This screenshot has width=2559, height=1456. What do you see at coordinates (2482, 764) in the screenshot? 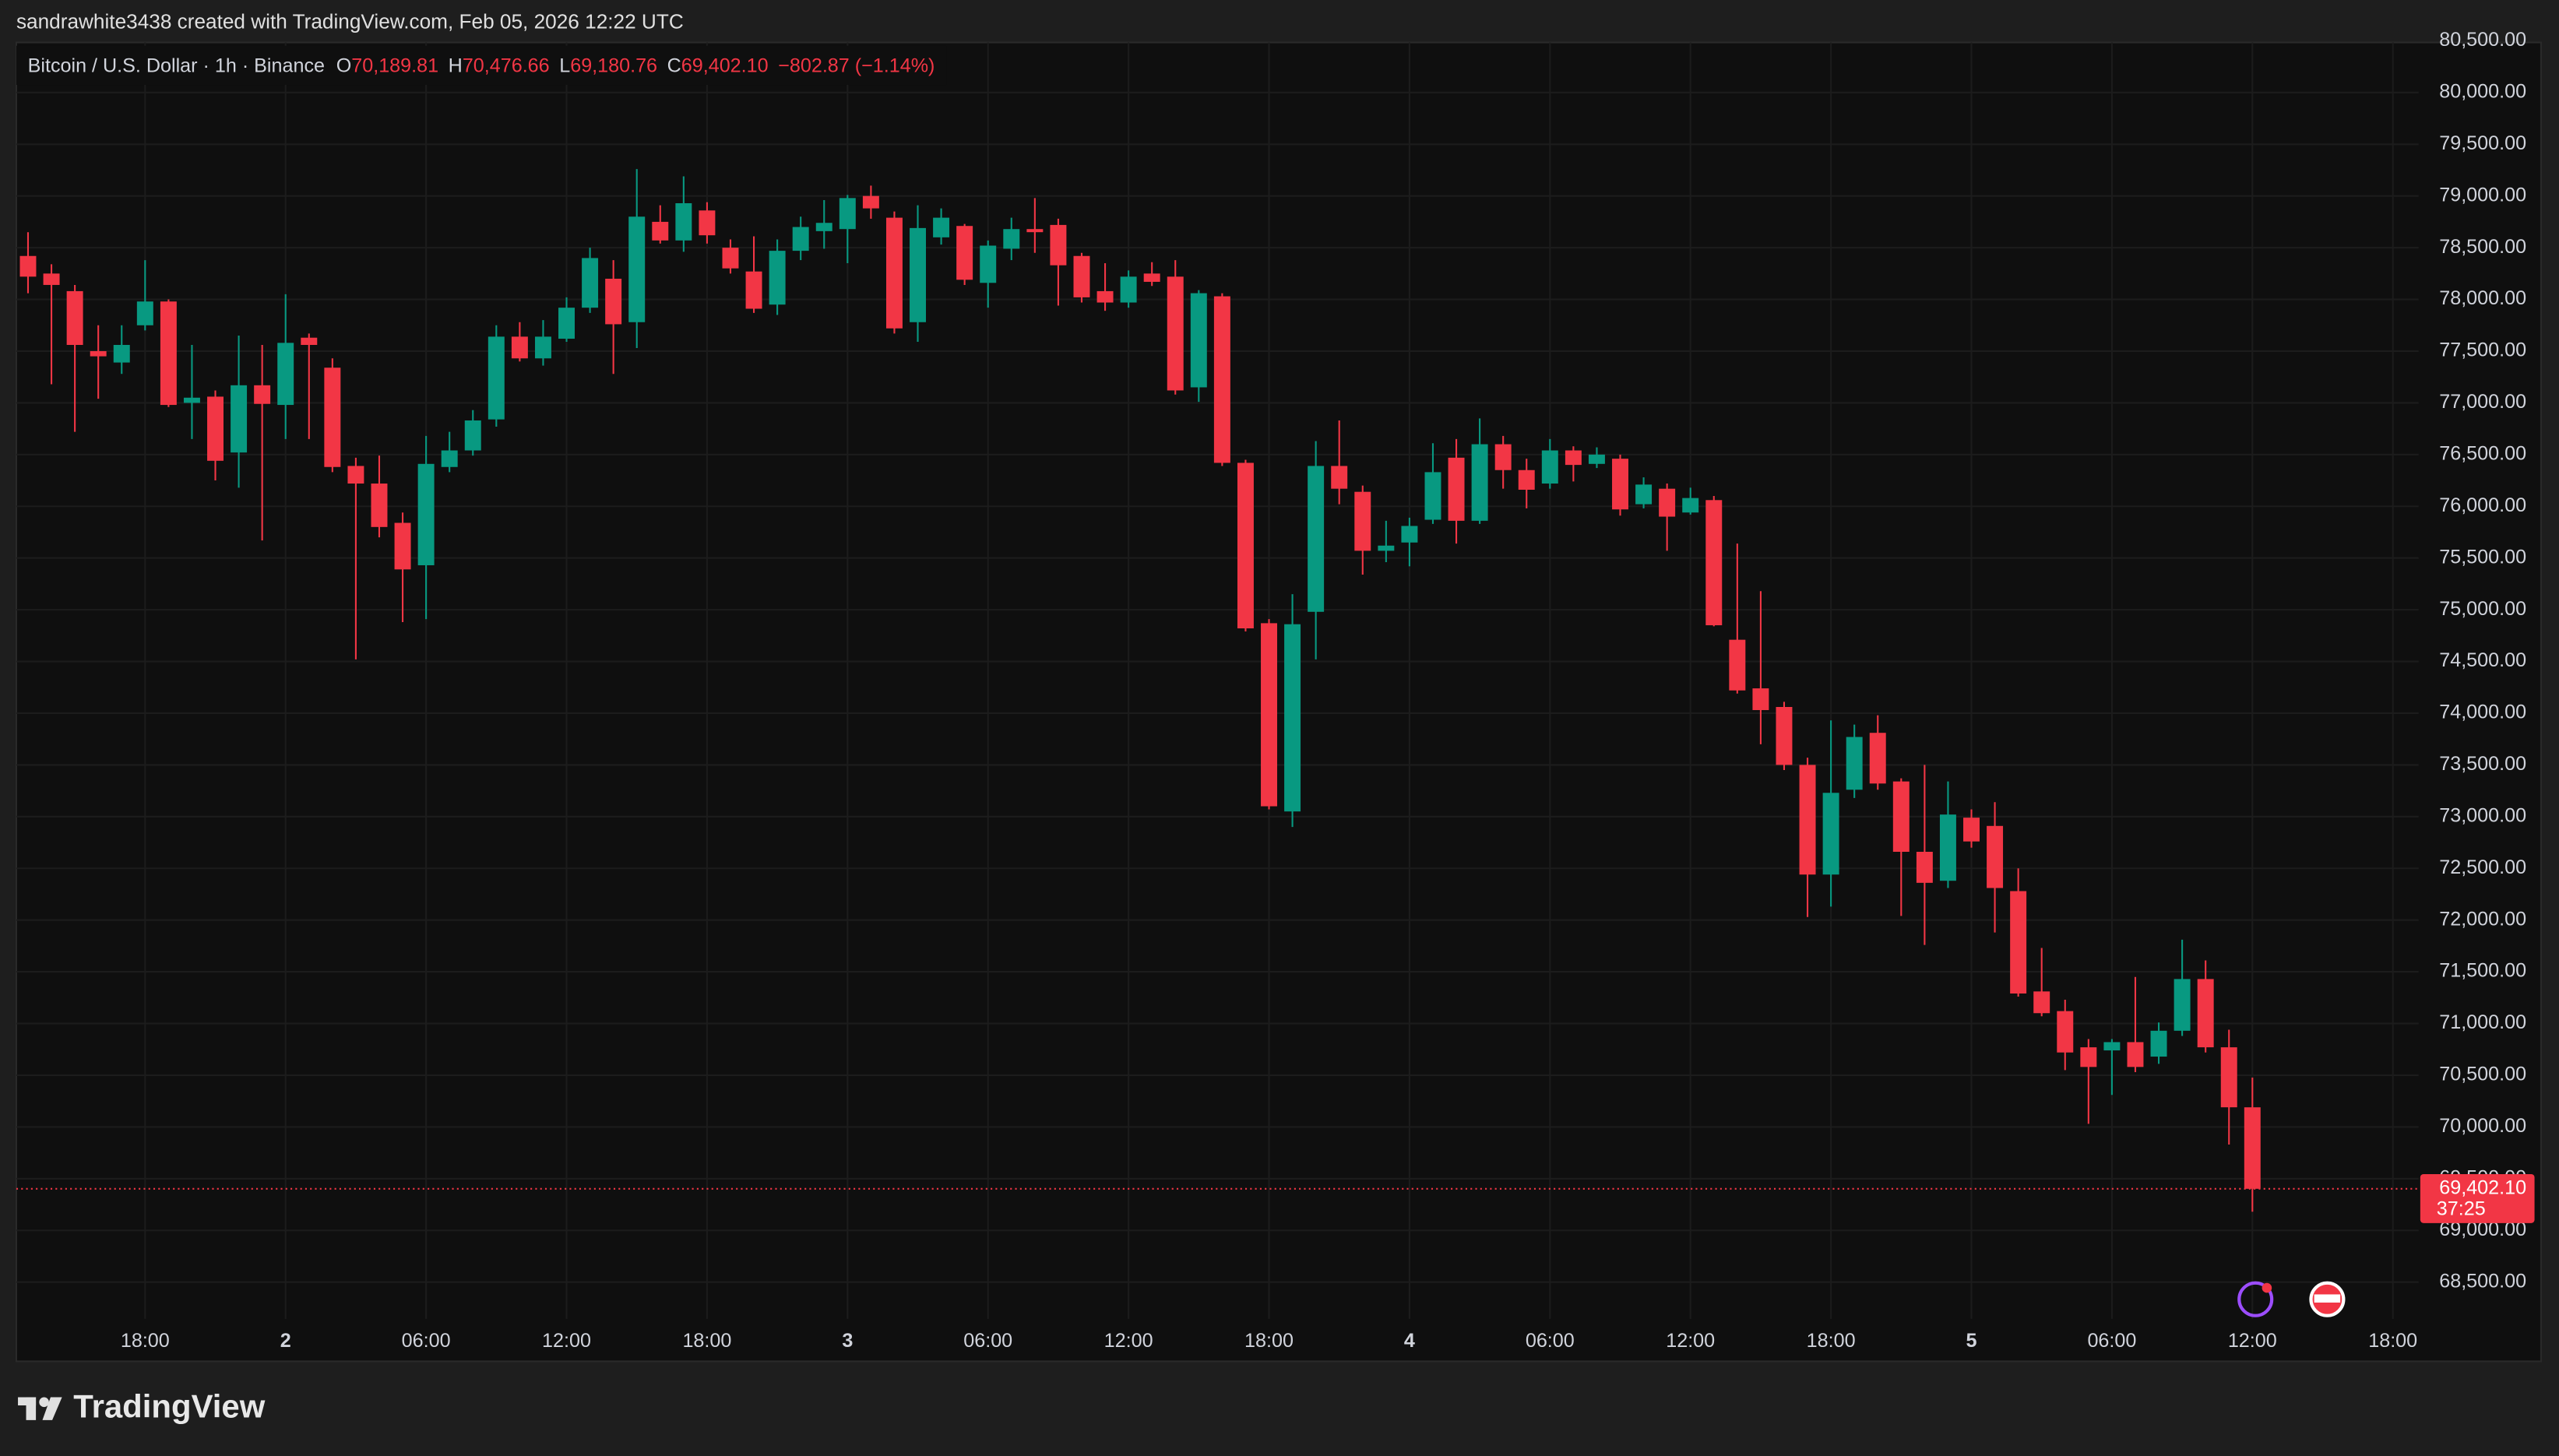
I see `y-tick-label: 73,500.00` at bounding box center [2482, 764].